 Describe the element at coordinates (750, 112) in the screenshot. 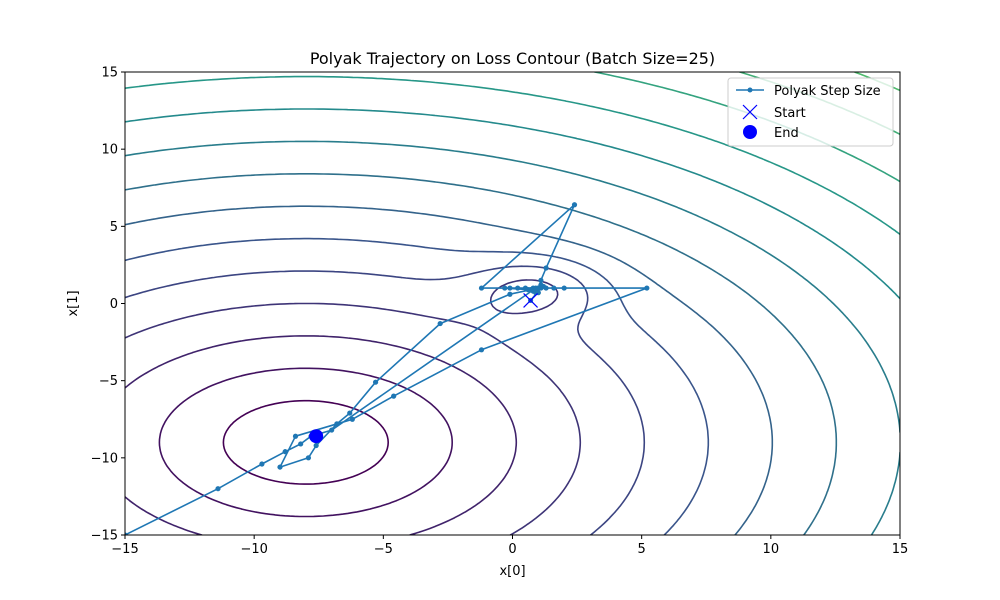

I see `legend-x-marker` at that location.